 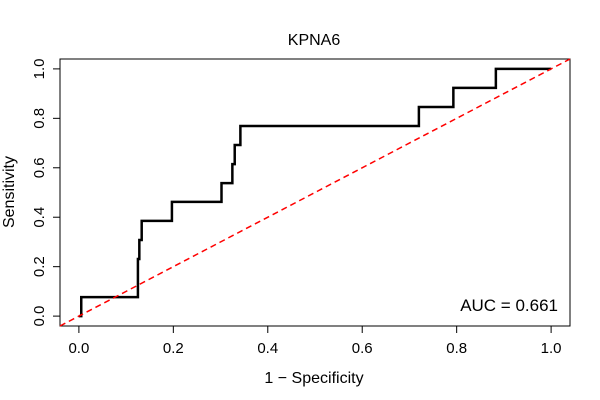 What do you see at coordinates (267, 348) in the screenshot?
I see `x-tick-label: 0.4` at bounding box center [267, 348].